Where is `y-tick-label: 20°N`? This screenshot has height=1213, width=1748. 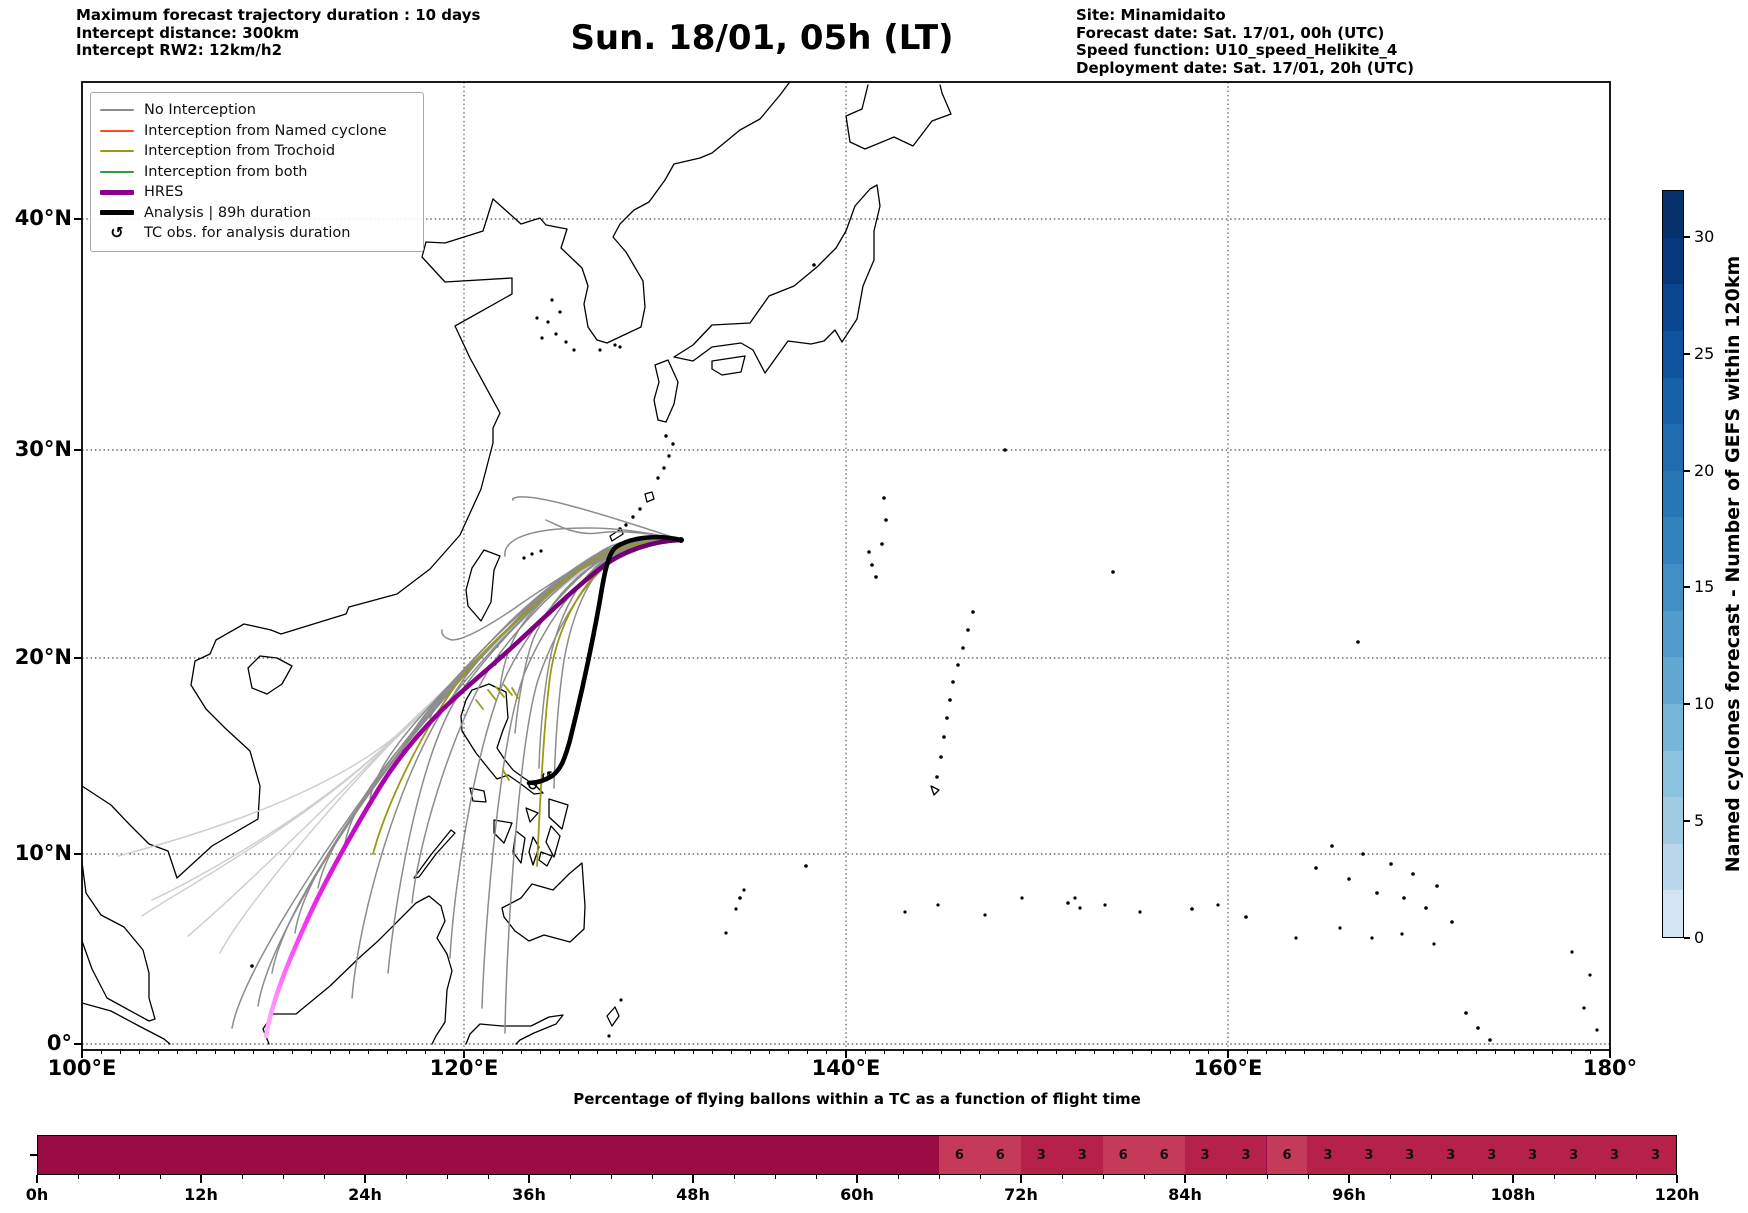 y-tick-label: 20°N is located at coordinates (43, 656).